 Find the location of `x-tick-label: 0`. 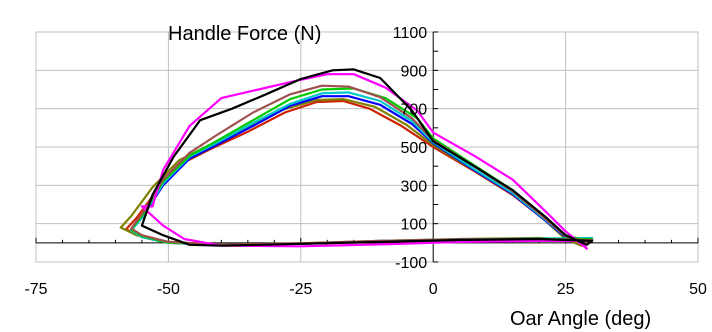

x-tick-label: 0 is located at coordinates (433, 289).